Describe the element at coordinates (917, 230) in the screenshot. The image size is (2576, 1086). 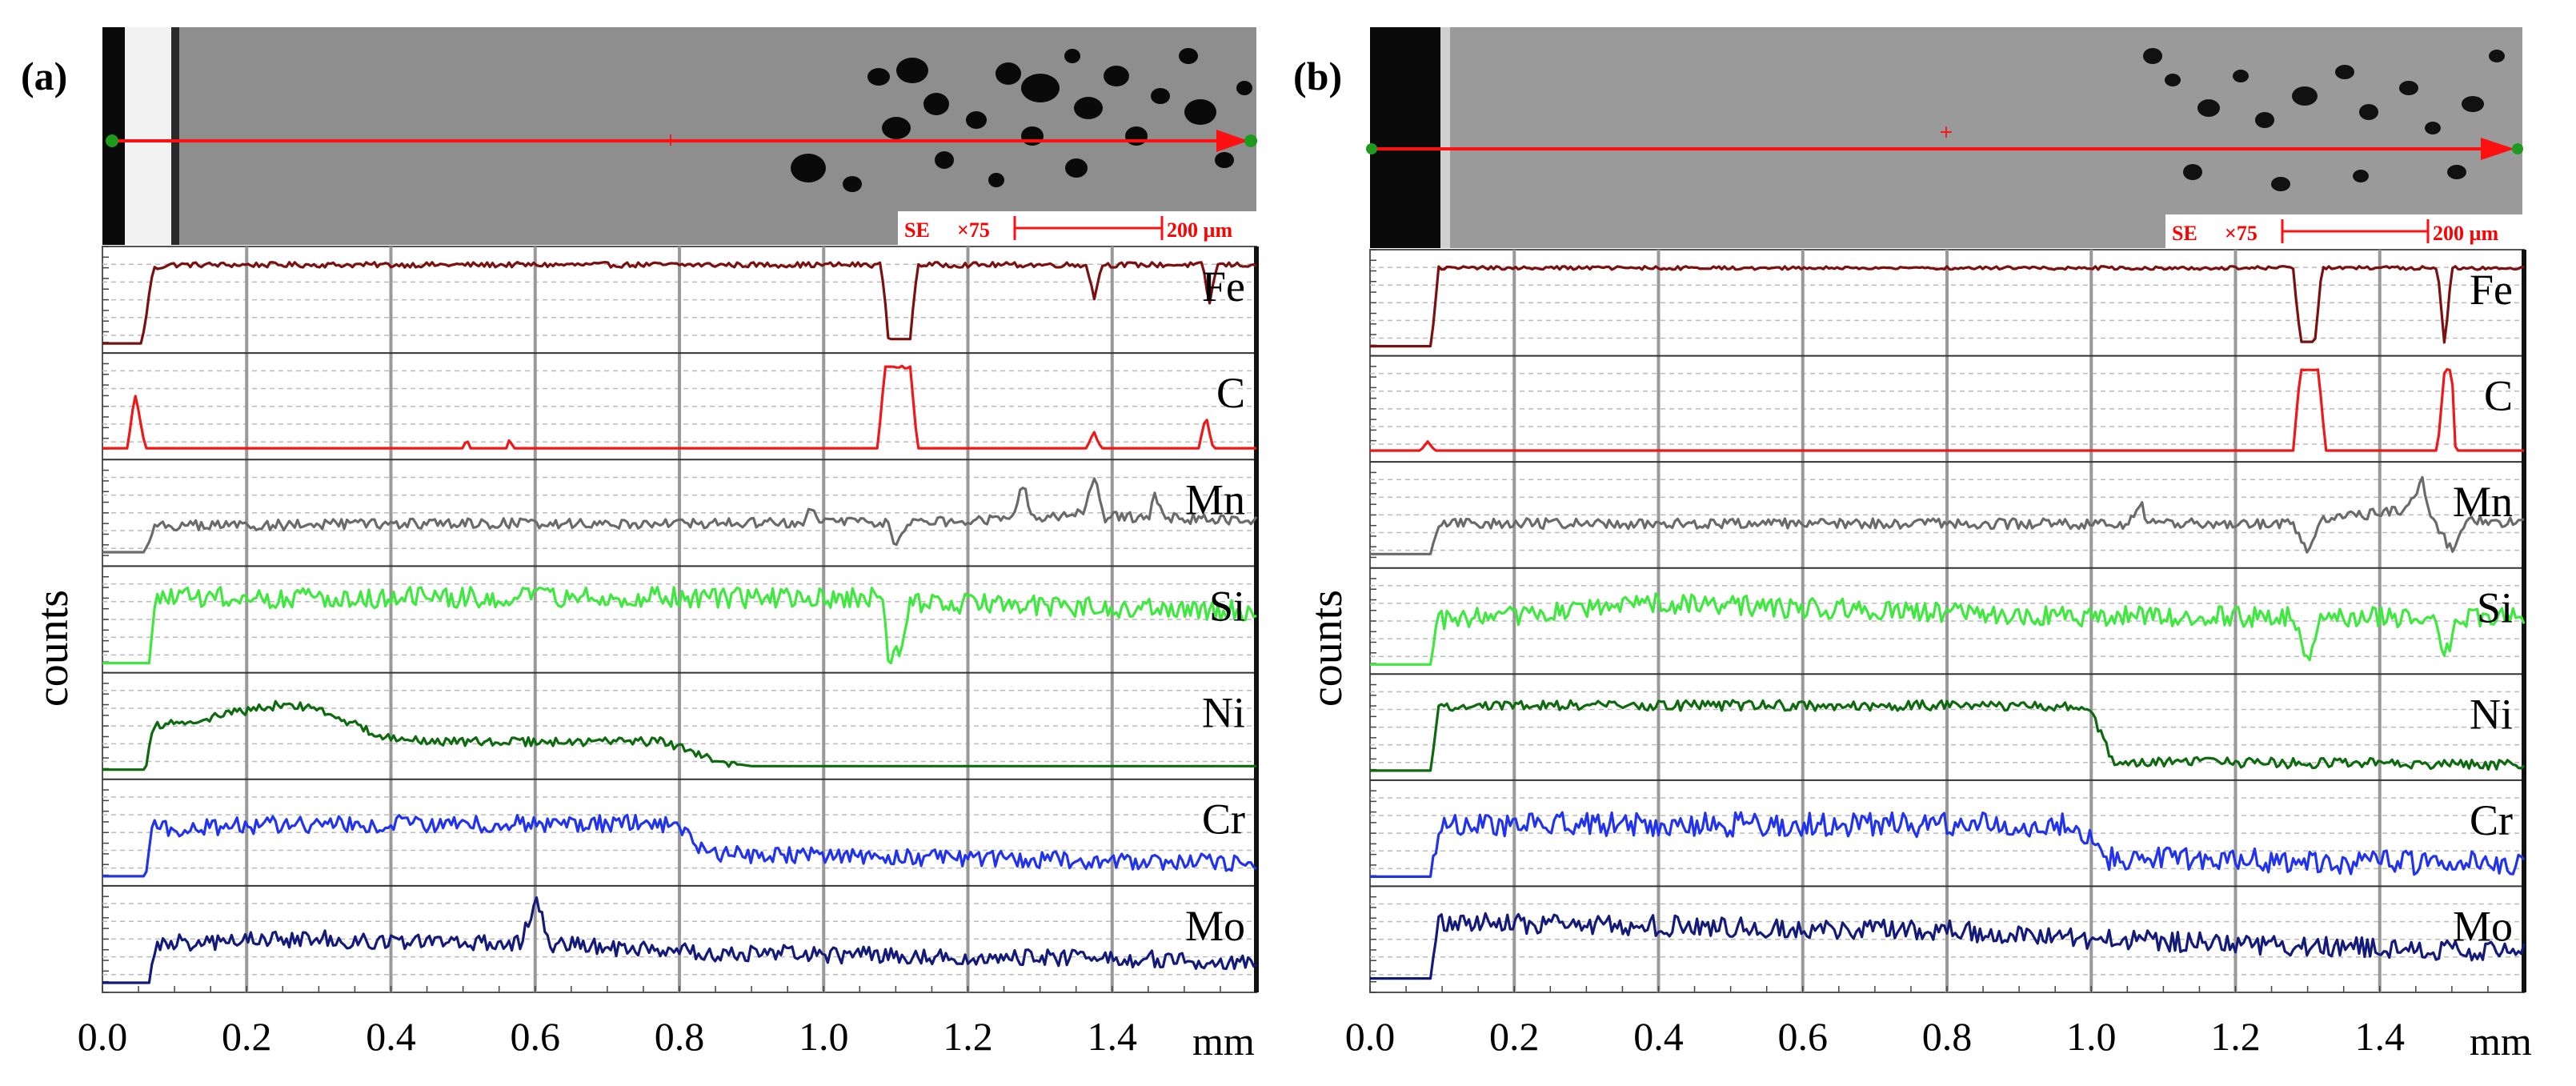
I see `panel-a-detector: SE` at that location.